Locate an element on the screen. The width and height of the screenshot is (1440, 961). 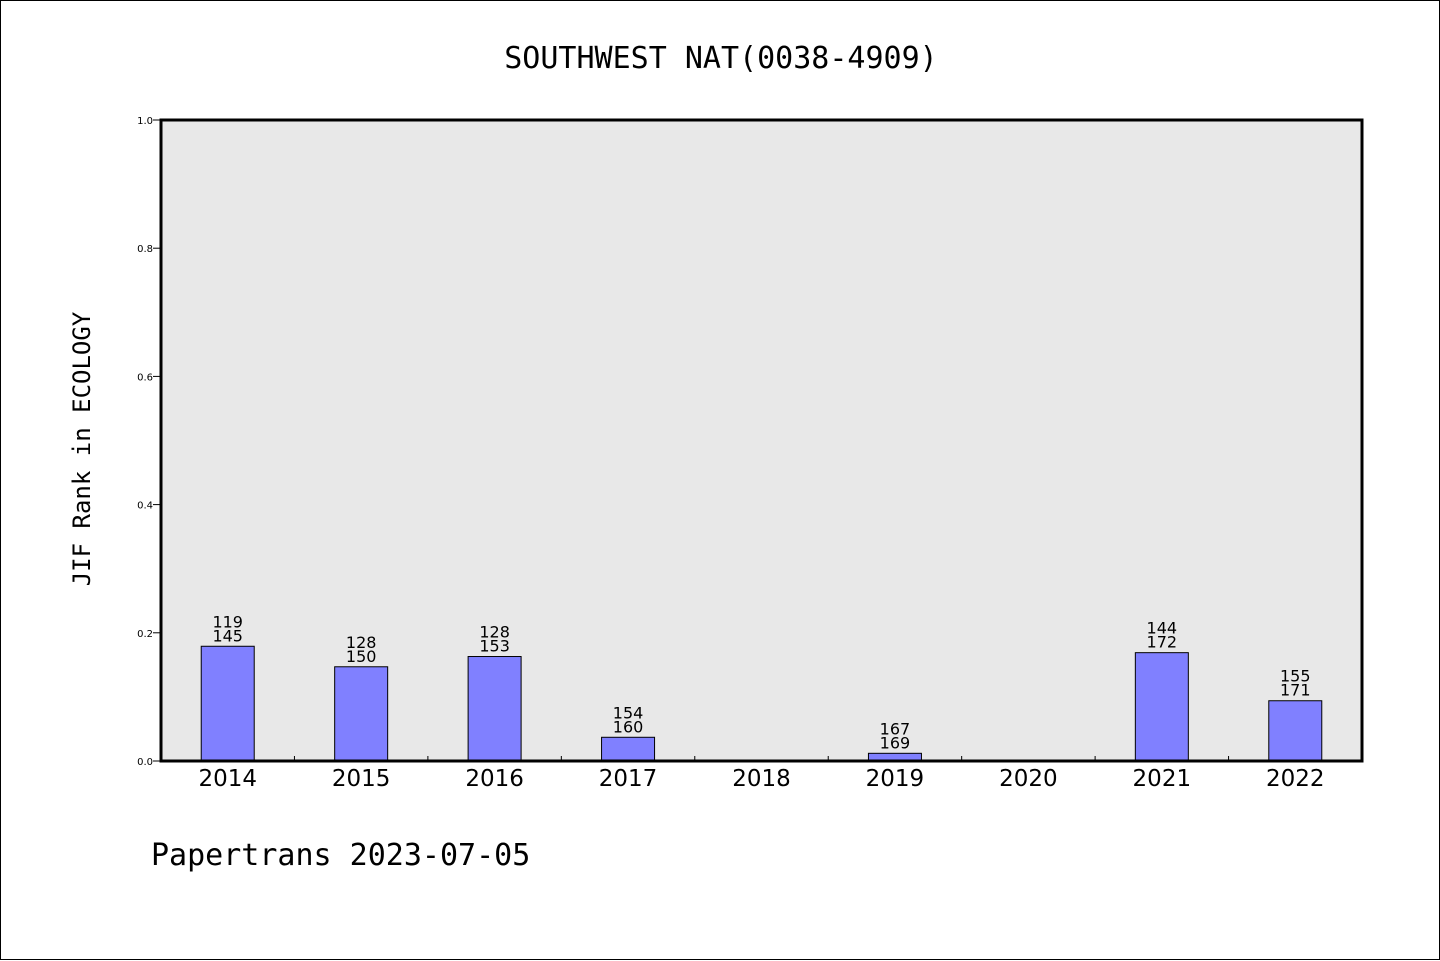
x-tick-label-2020: 2020 is located at coordinates (1028, 779).